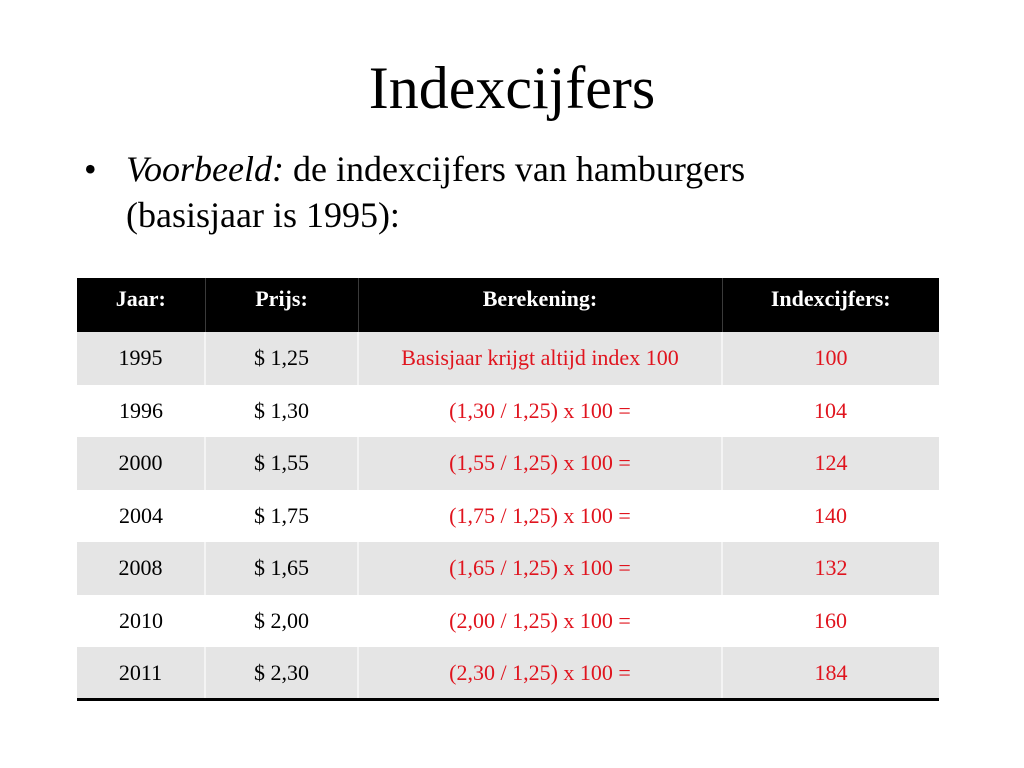 This screenshot has width=1024, height=768. I want to click on cell-index: 124, so click(831, 463).